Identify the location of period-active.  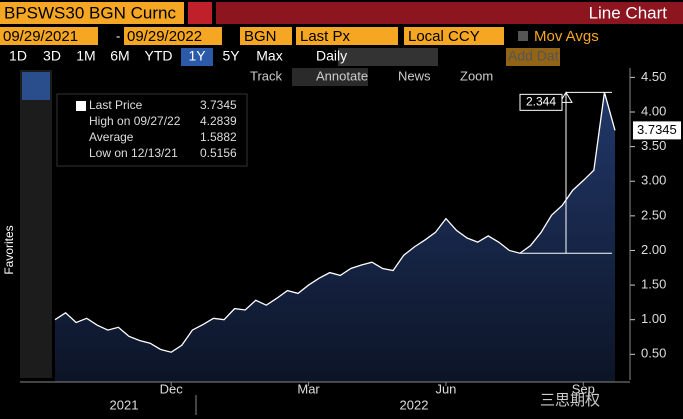
(197, 57).